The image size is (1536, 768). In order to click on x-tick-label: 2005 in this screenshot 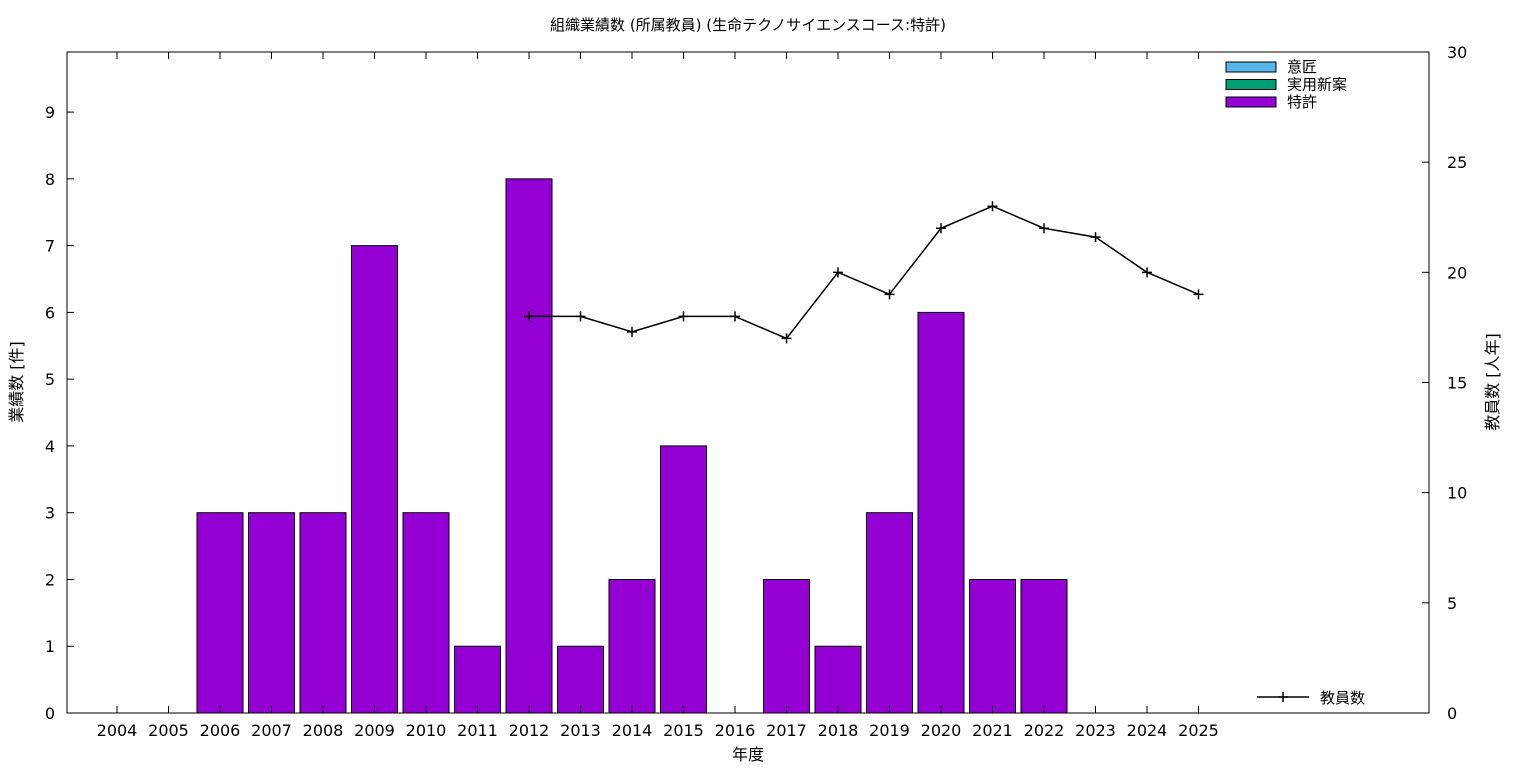, I will do `click(168, 730)`.